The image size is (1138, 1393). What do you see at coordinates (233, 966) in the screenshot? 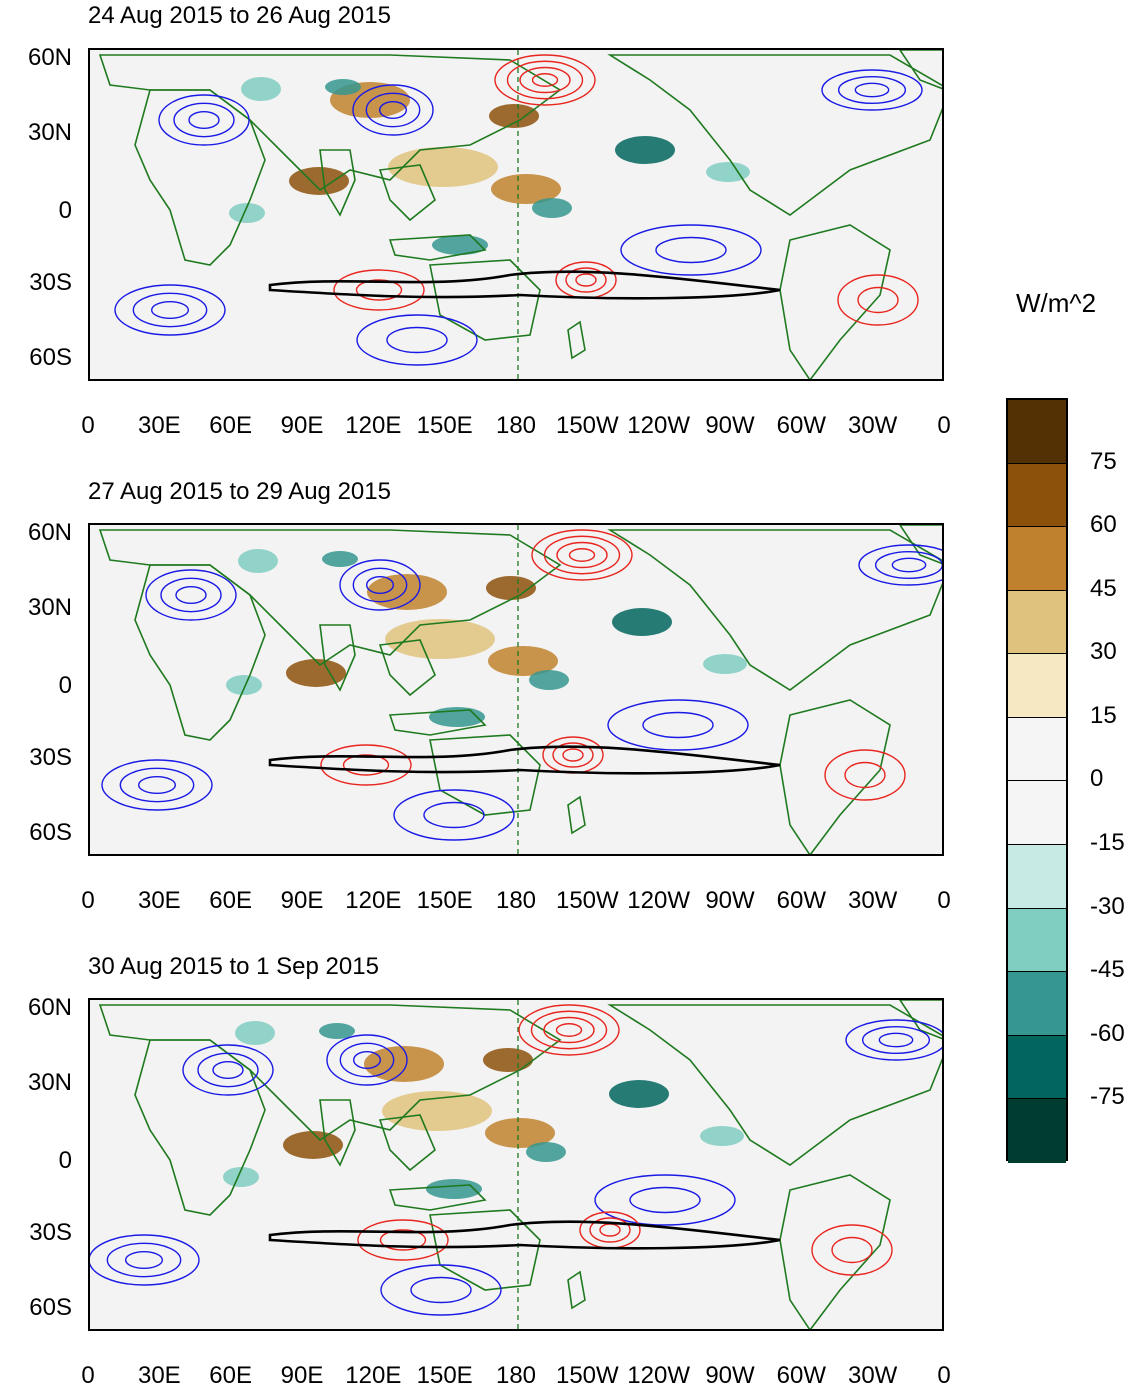
I see `panel-3-title: 30 Aug 2015 to 1 Sep 2015` at bounding box center [233, 966].